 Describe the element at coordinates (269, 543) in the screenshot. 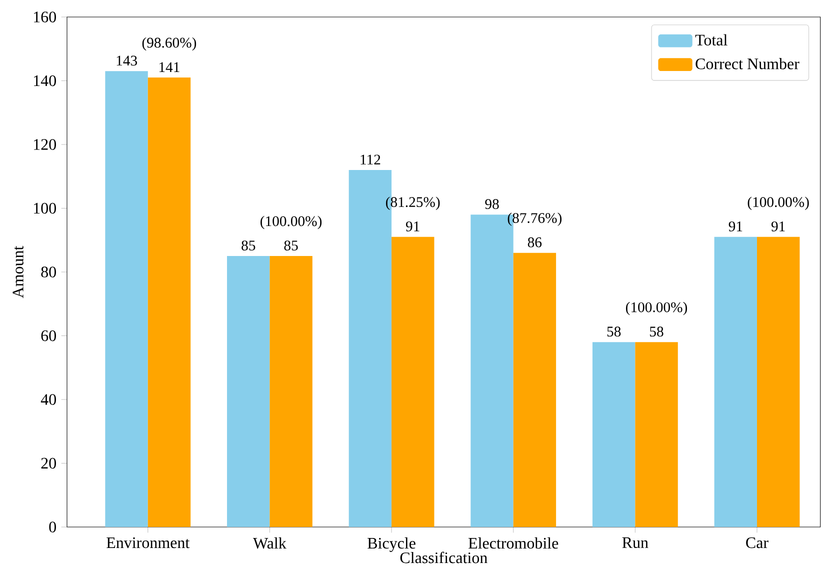

I see `x-tick-label: Walk` at that location.